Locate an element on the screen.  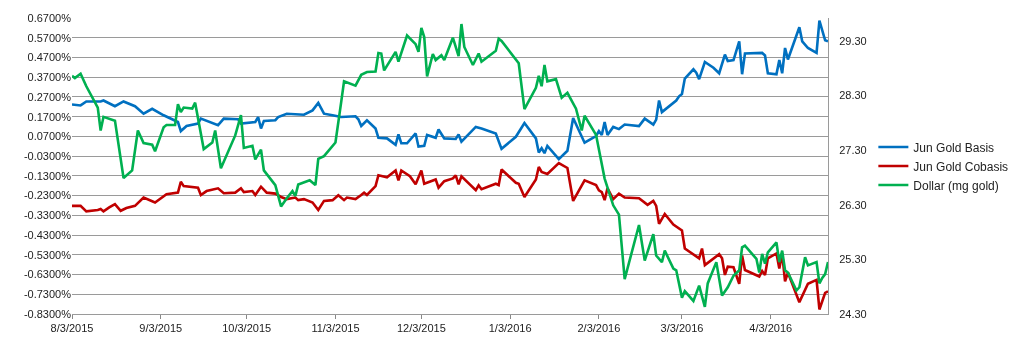
y2-tick-label: 25.30 is located at coordinates (853, 259).